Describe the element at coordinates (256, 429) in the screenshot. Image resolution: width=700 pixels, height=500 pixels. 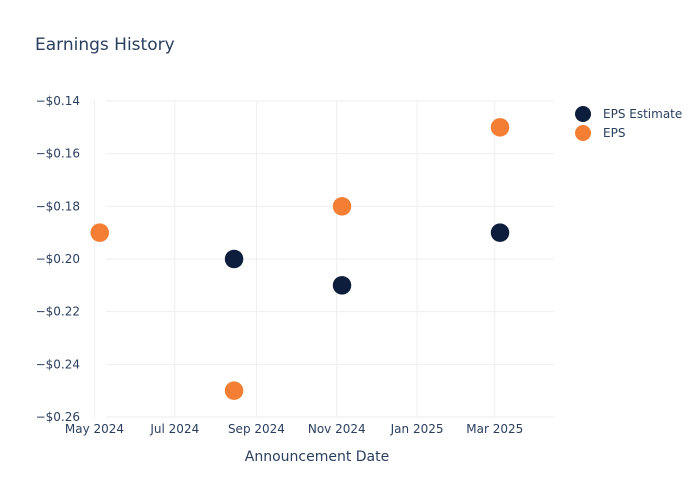
I see `x-tick-label: Sep 2024` at that location.